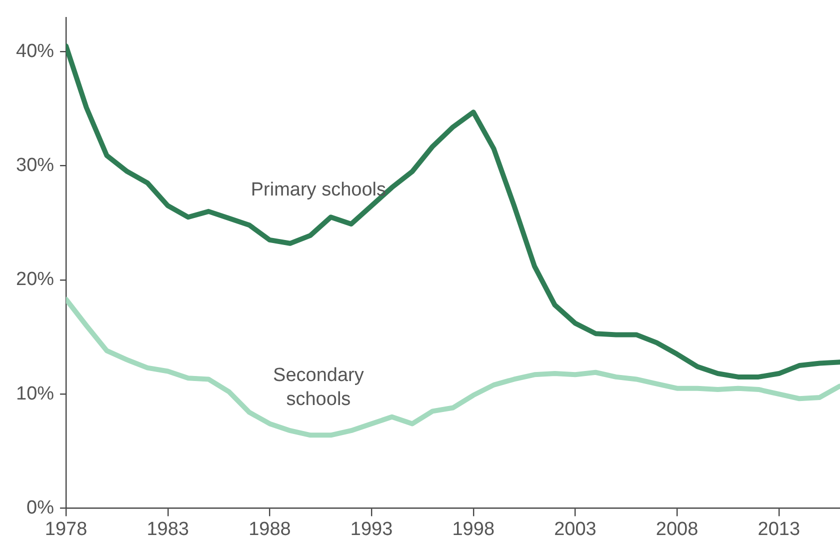 The width and height of the screenshot is (840, 543). I want to click on y-tick-label: 30%, so click(35, 165).